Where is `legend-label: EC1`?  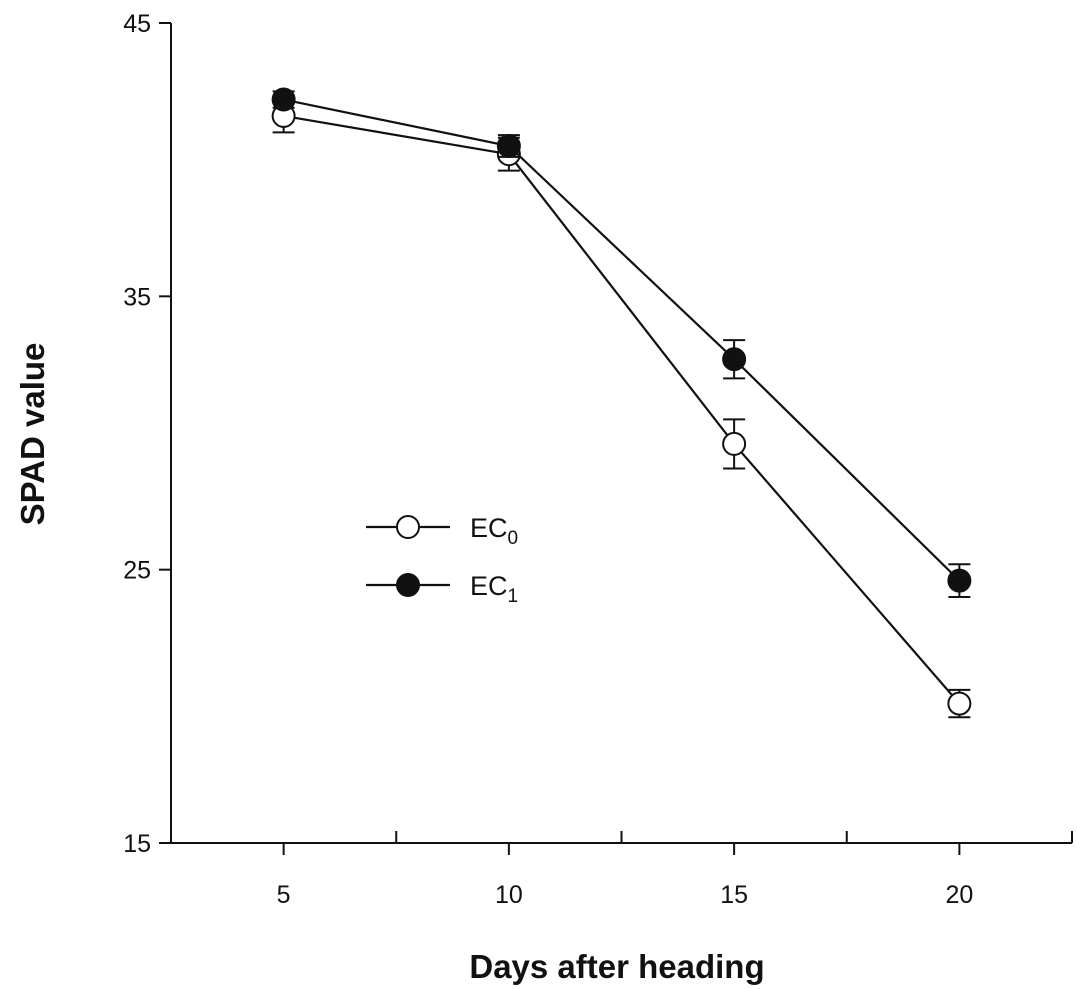 legend-label: EC1 is located at coordinates (494, 589).